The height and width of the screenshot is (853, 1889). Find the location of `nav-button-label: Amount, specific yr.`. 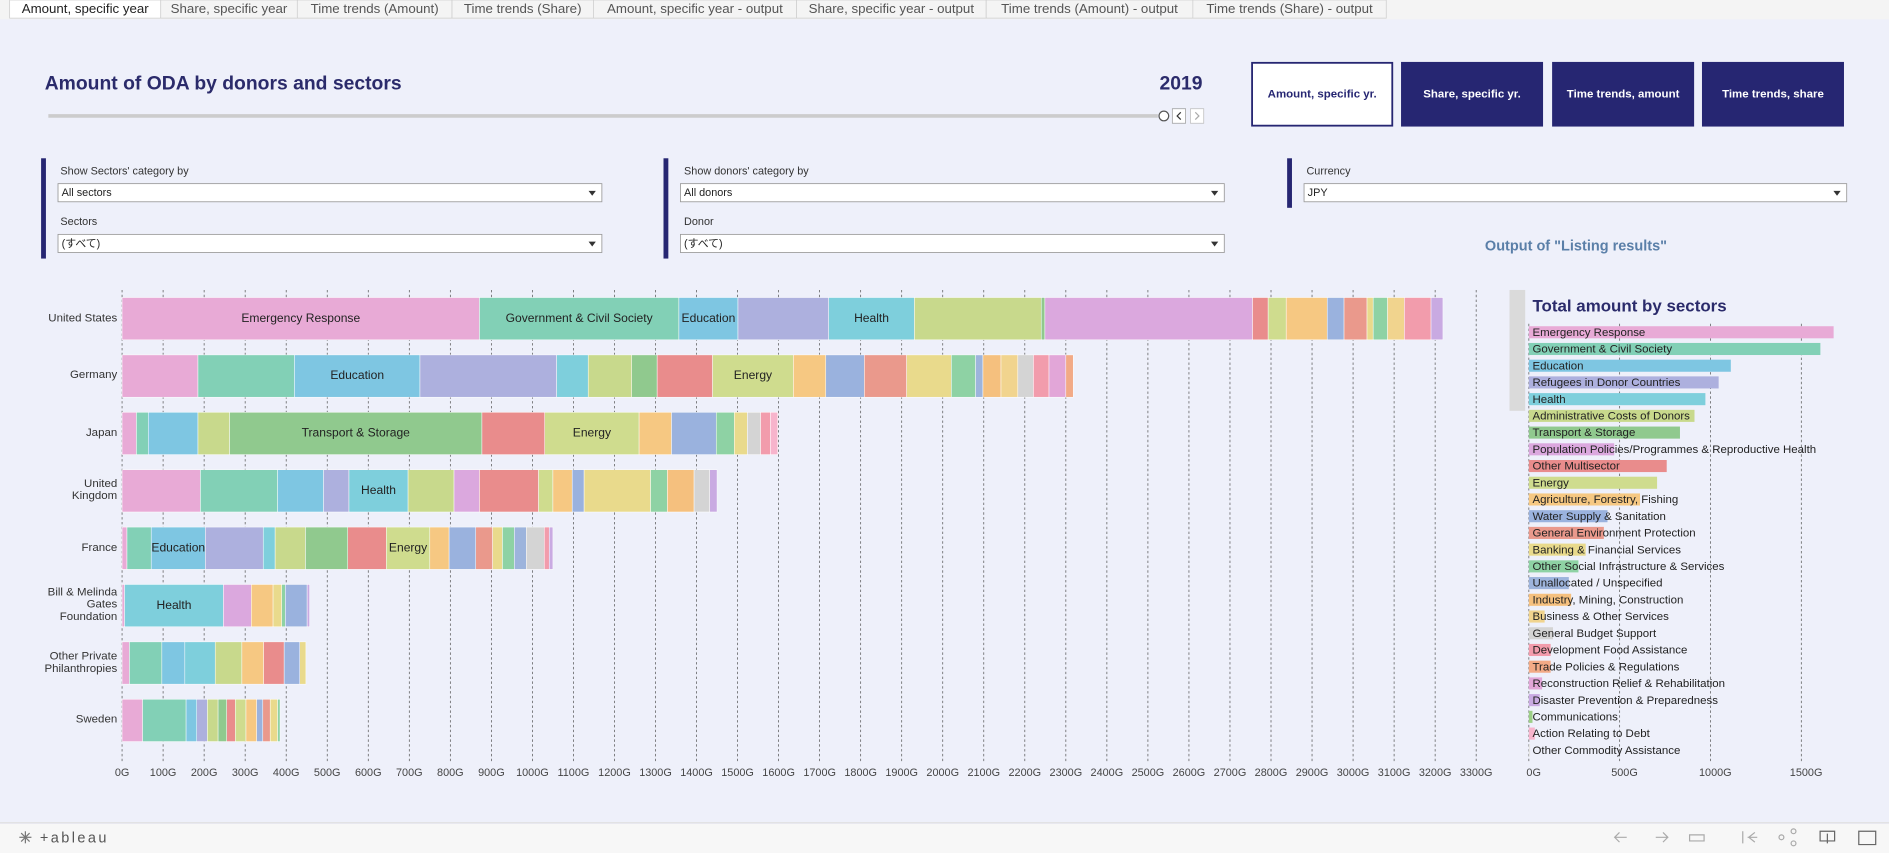

nav-button-label: Amount, specific yr. is located at coordinates (1322, 94).